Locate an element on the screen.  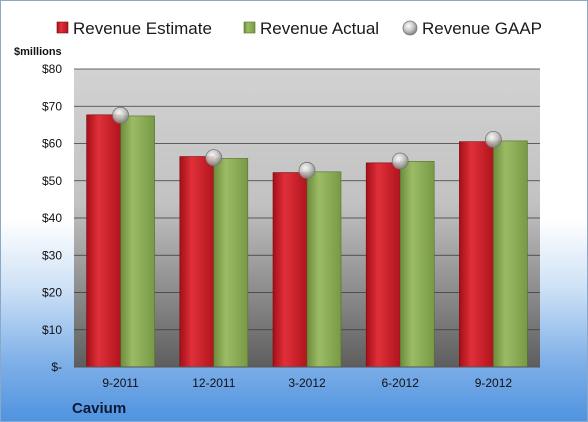
y-tick-label: $40 is located at coordinates (52, 218).